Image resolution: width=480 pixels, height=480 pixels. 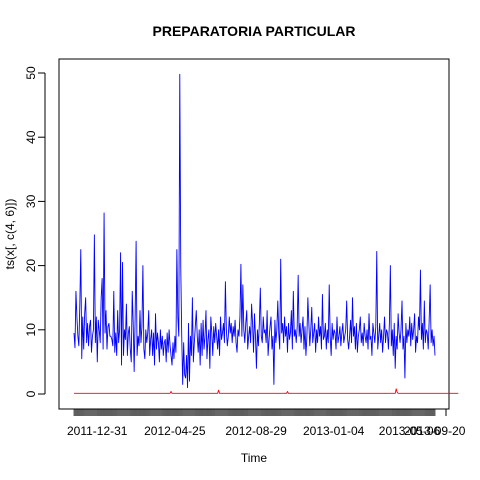 What do you see at coordinates (97, 431) in the screenshot?
I see `x-tick-label: 2011-12-31` at bounding box center [97, 431].